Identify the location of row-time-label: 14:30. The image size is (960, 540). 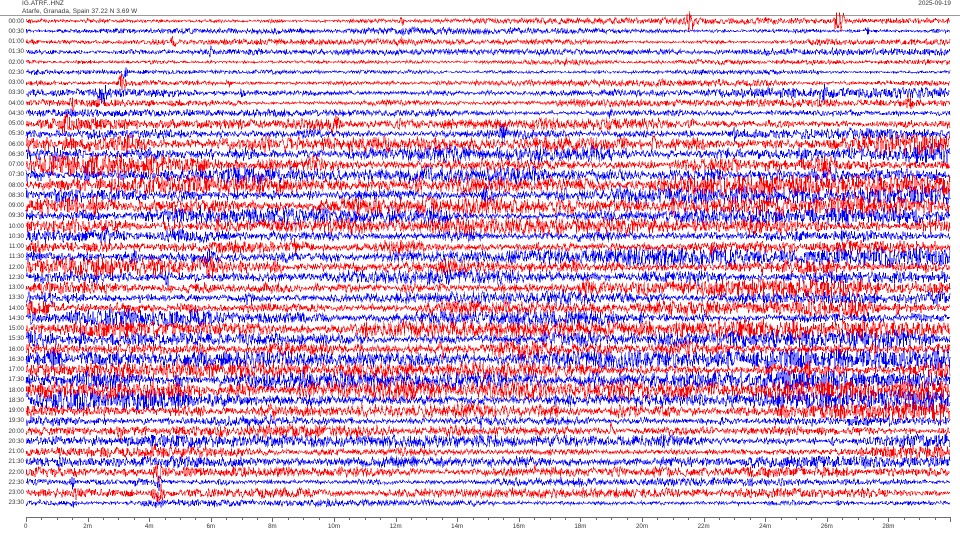
(16, 318).